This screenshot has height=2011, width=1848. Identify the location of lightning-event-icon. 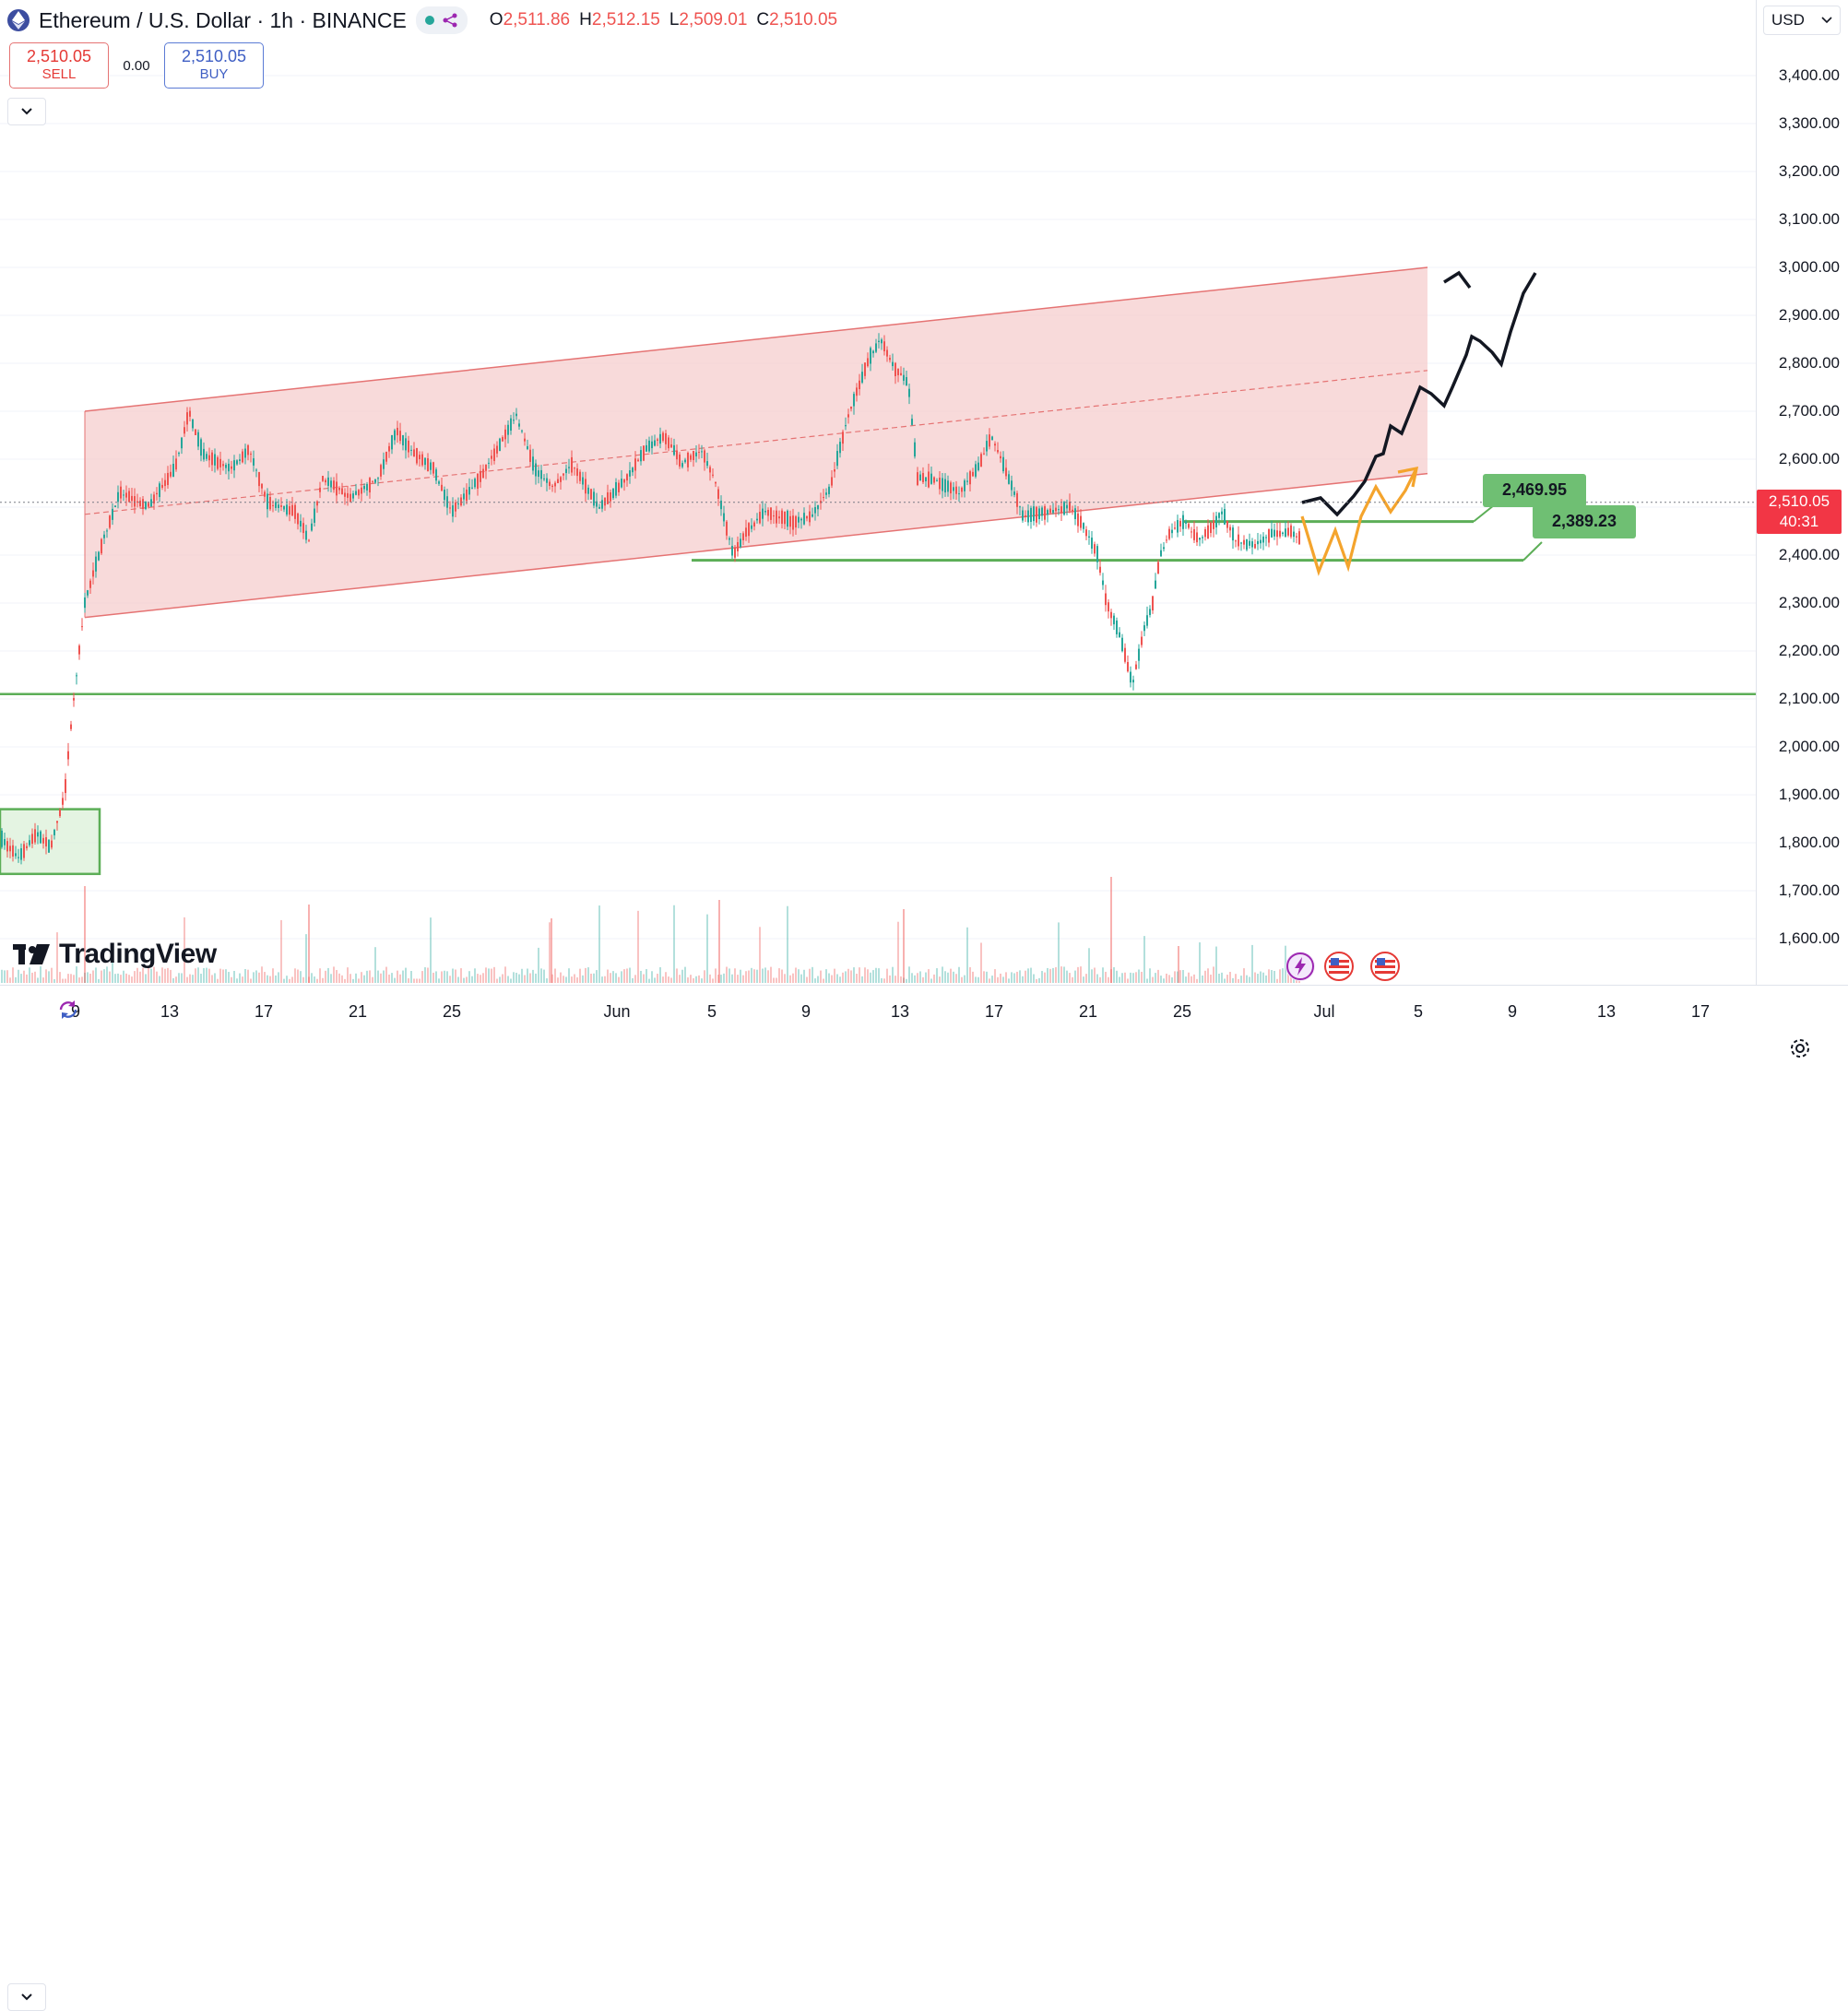
(1300, 967).